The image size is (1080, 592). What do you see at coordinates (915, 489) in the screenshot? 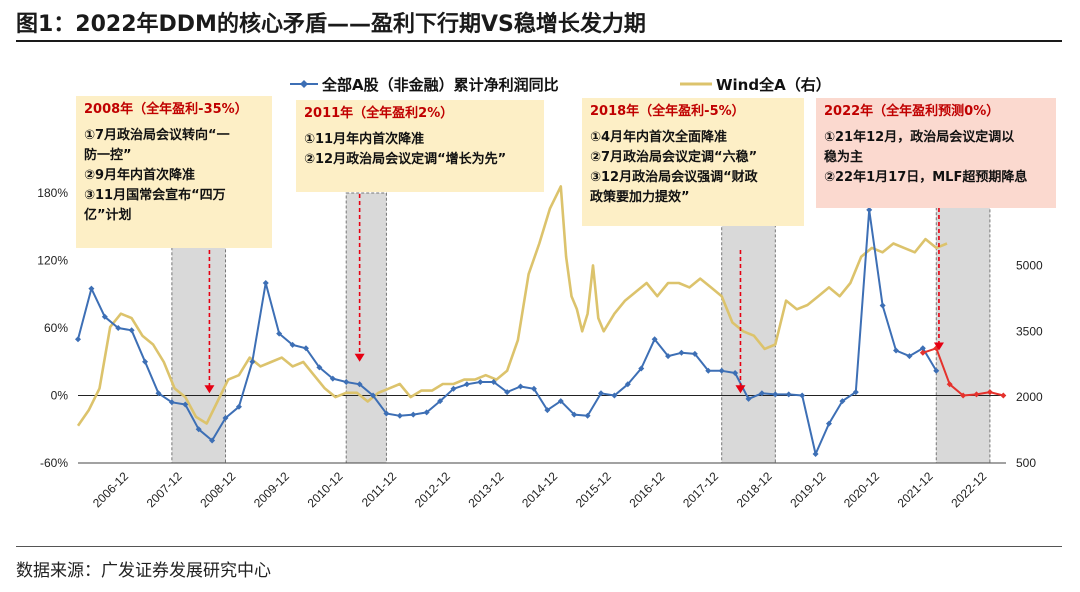
I see `x-tick-label: 2021-12` at bounding box center [915, 489].